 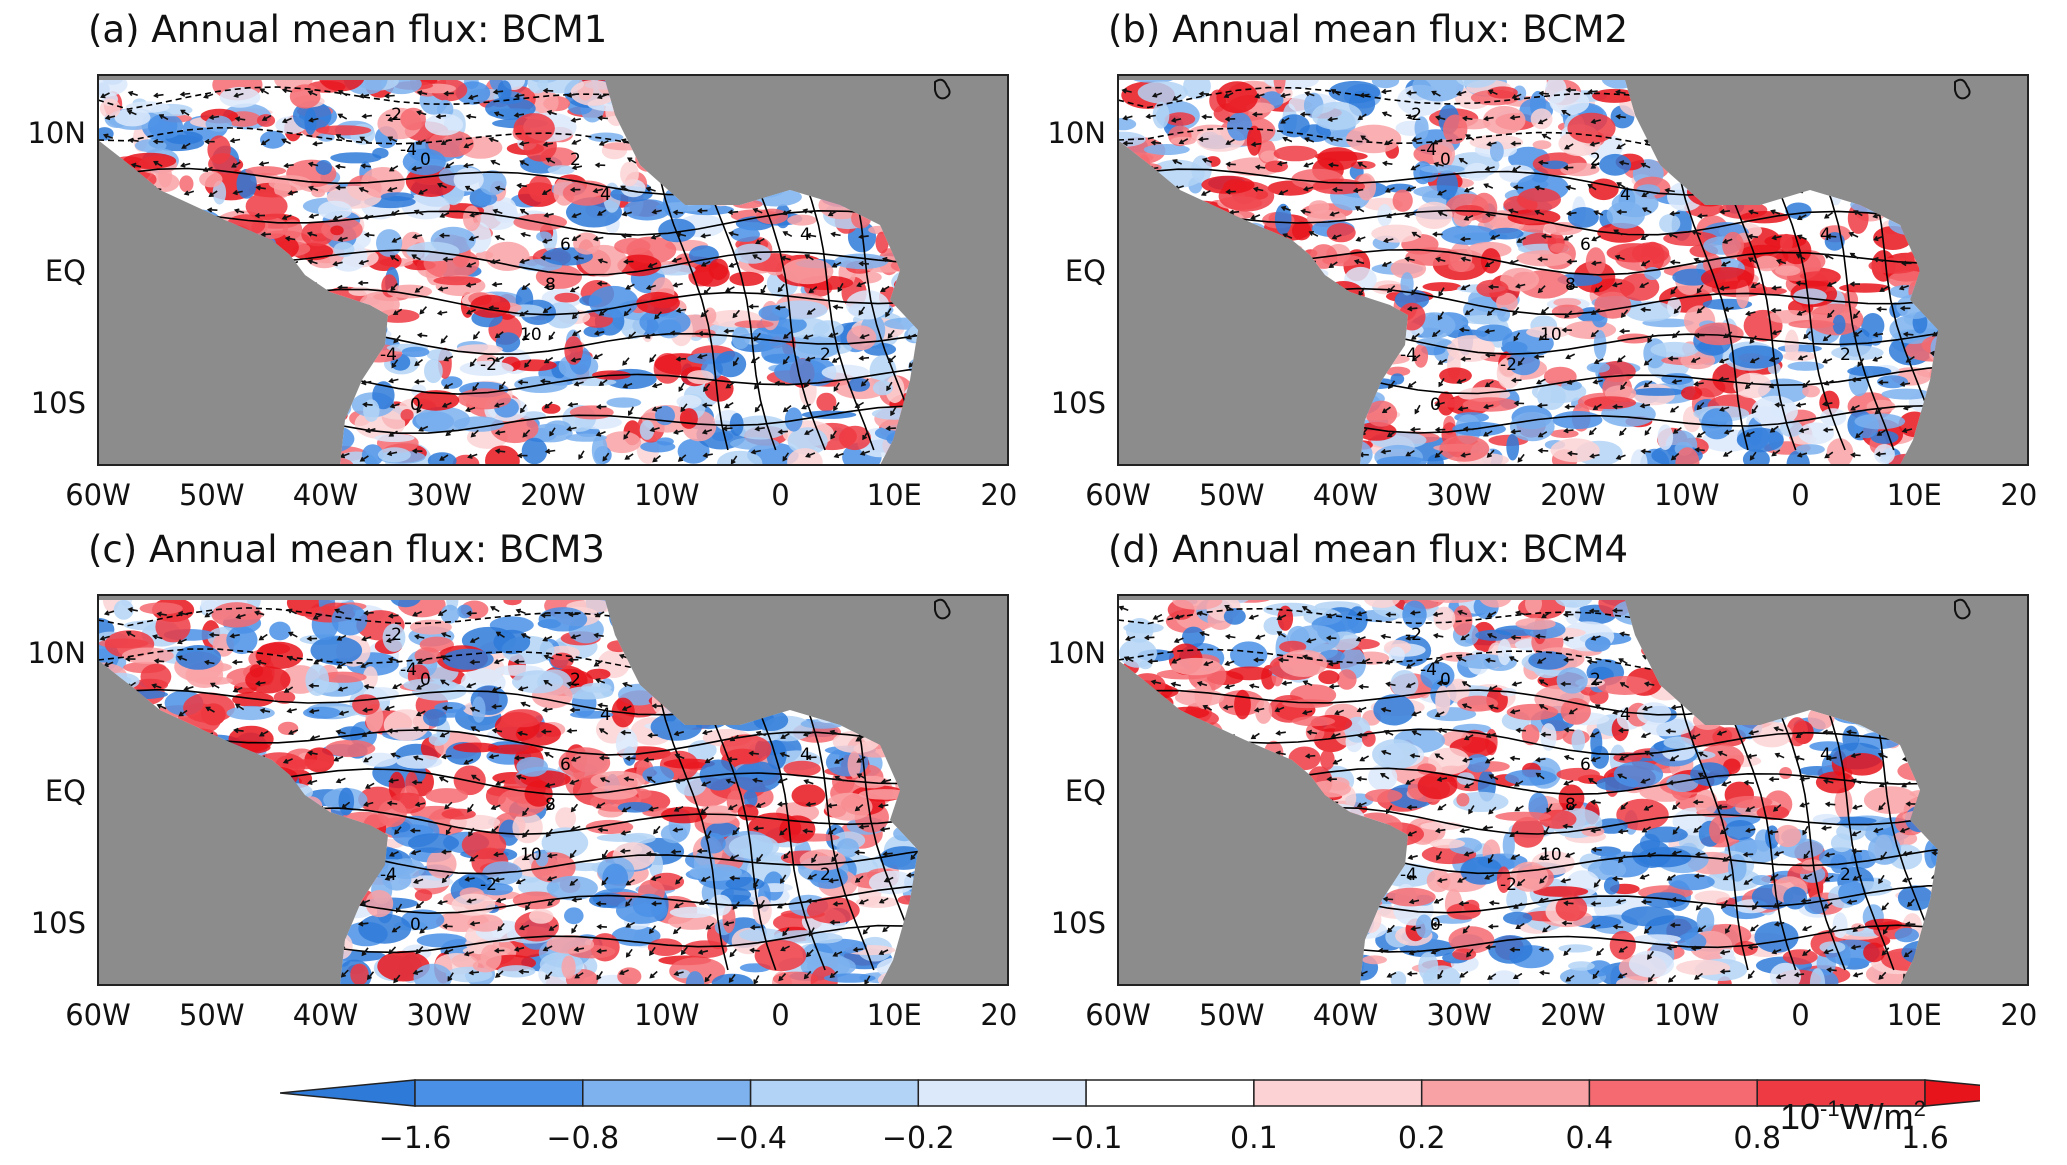 I want to click on lat-label: EQ, so click(x=65, y=271).